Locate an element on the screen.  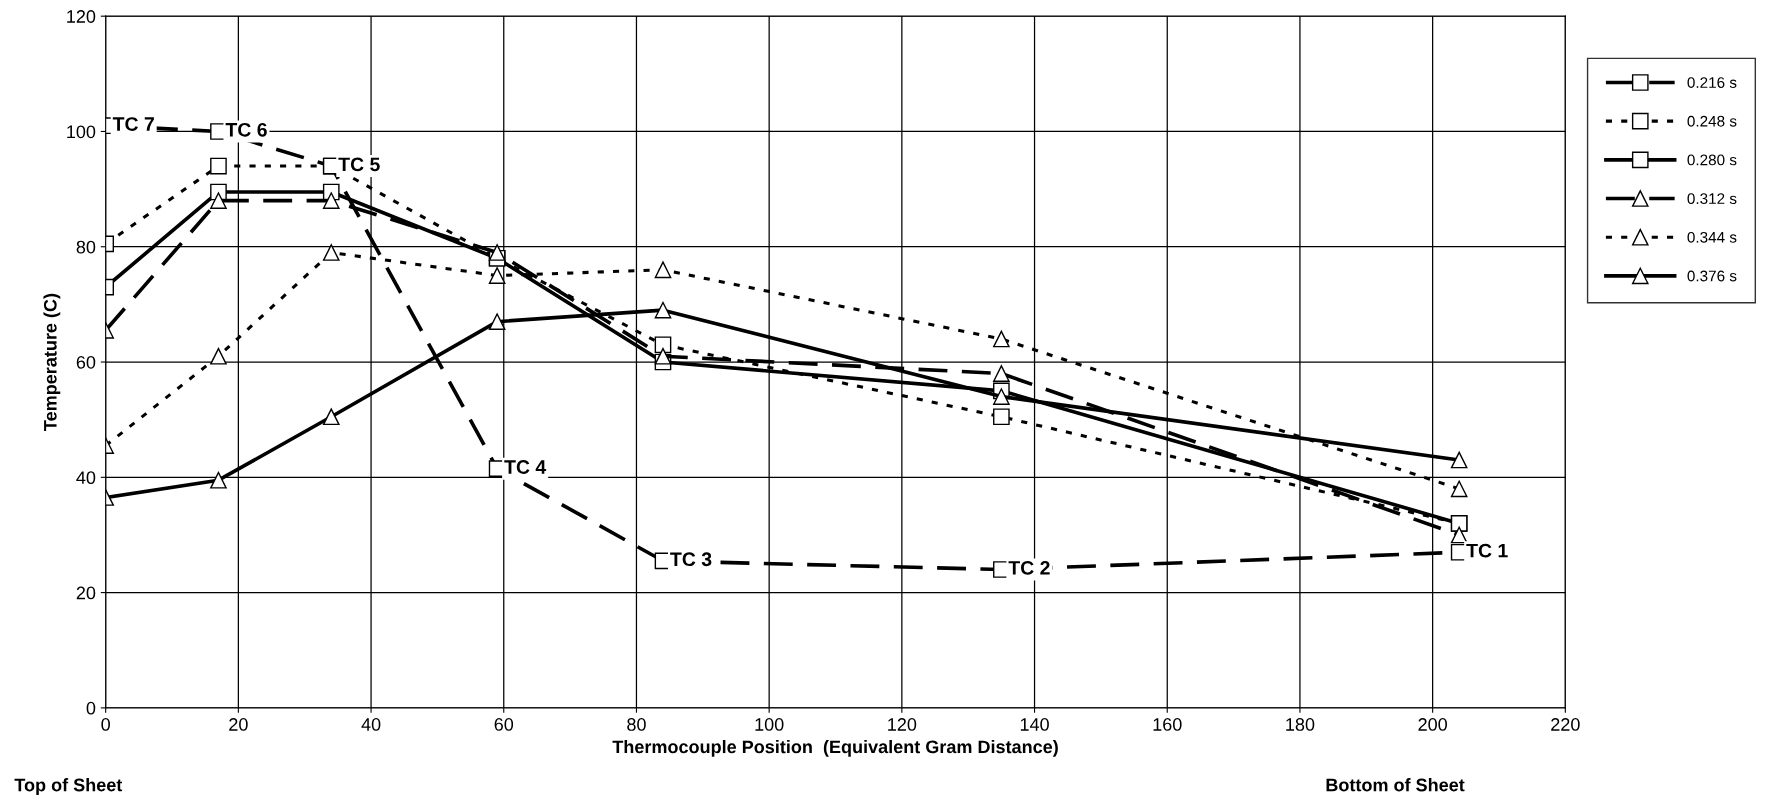
annotation: TC 2 is located at coordinates (1029, 567).